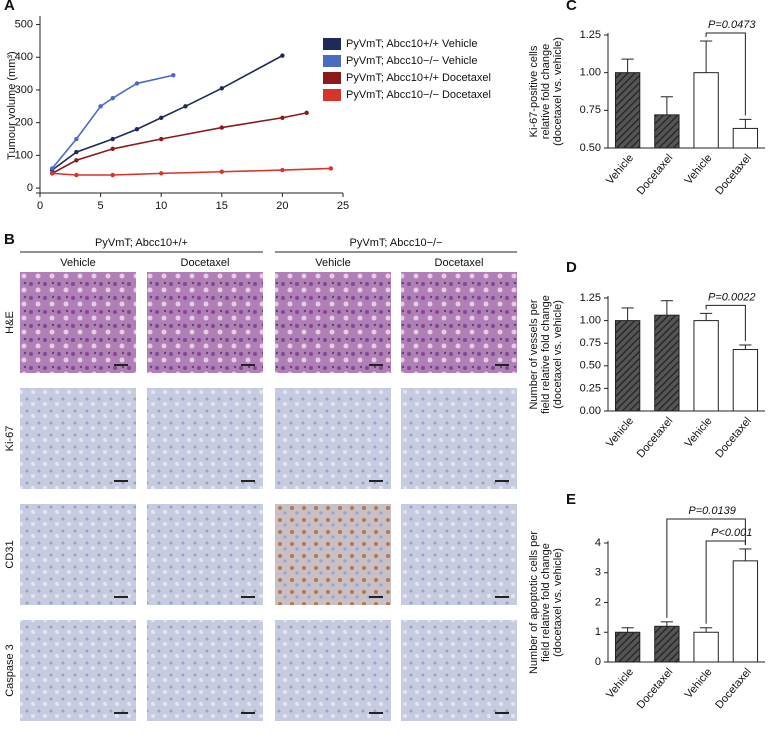 This screenshot has width=784, height=733. I want to click on x-tick-label: 15, so click(222, 206).